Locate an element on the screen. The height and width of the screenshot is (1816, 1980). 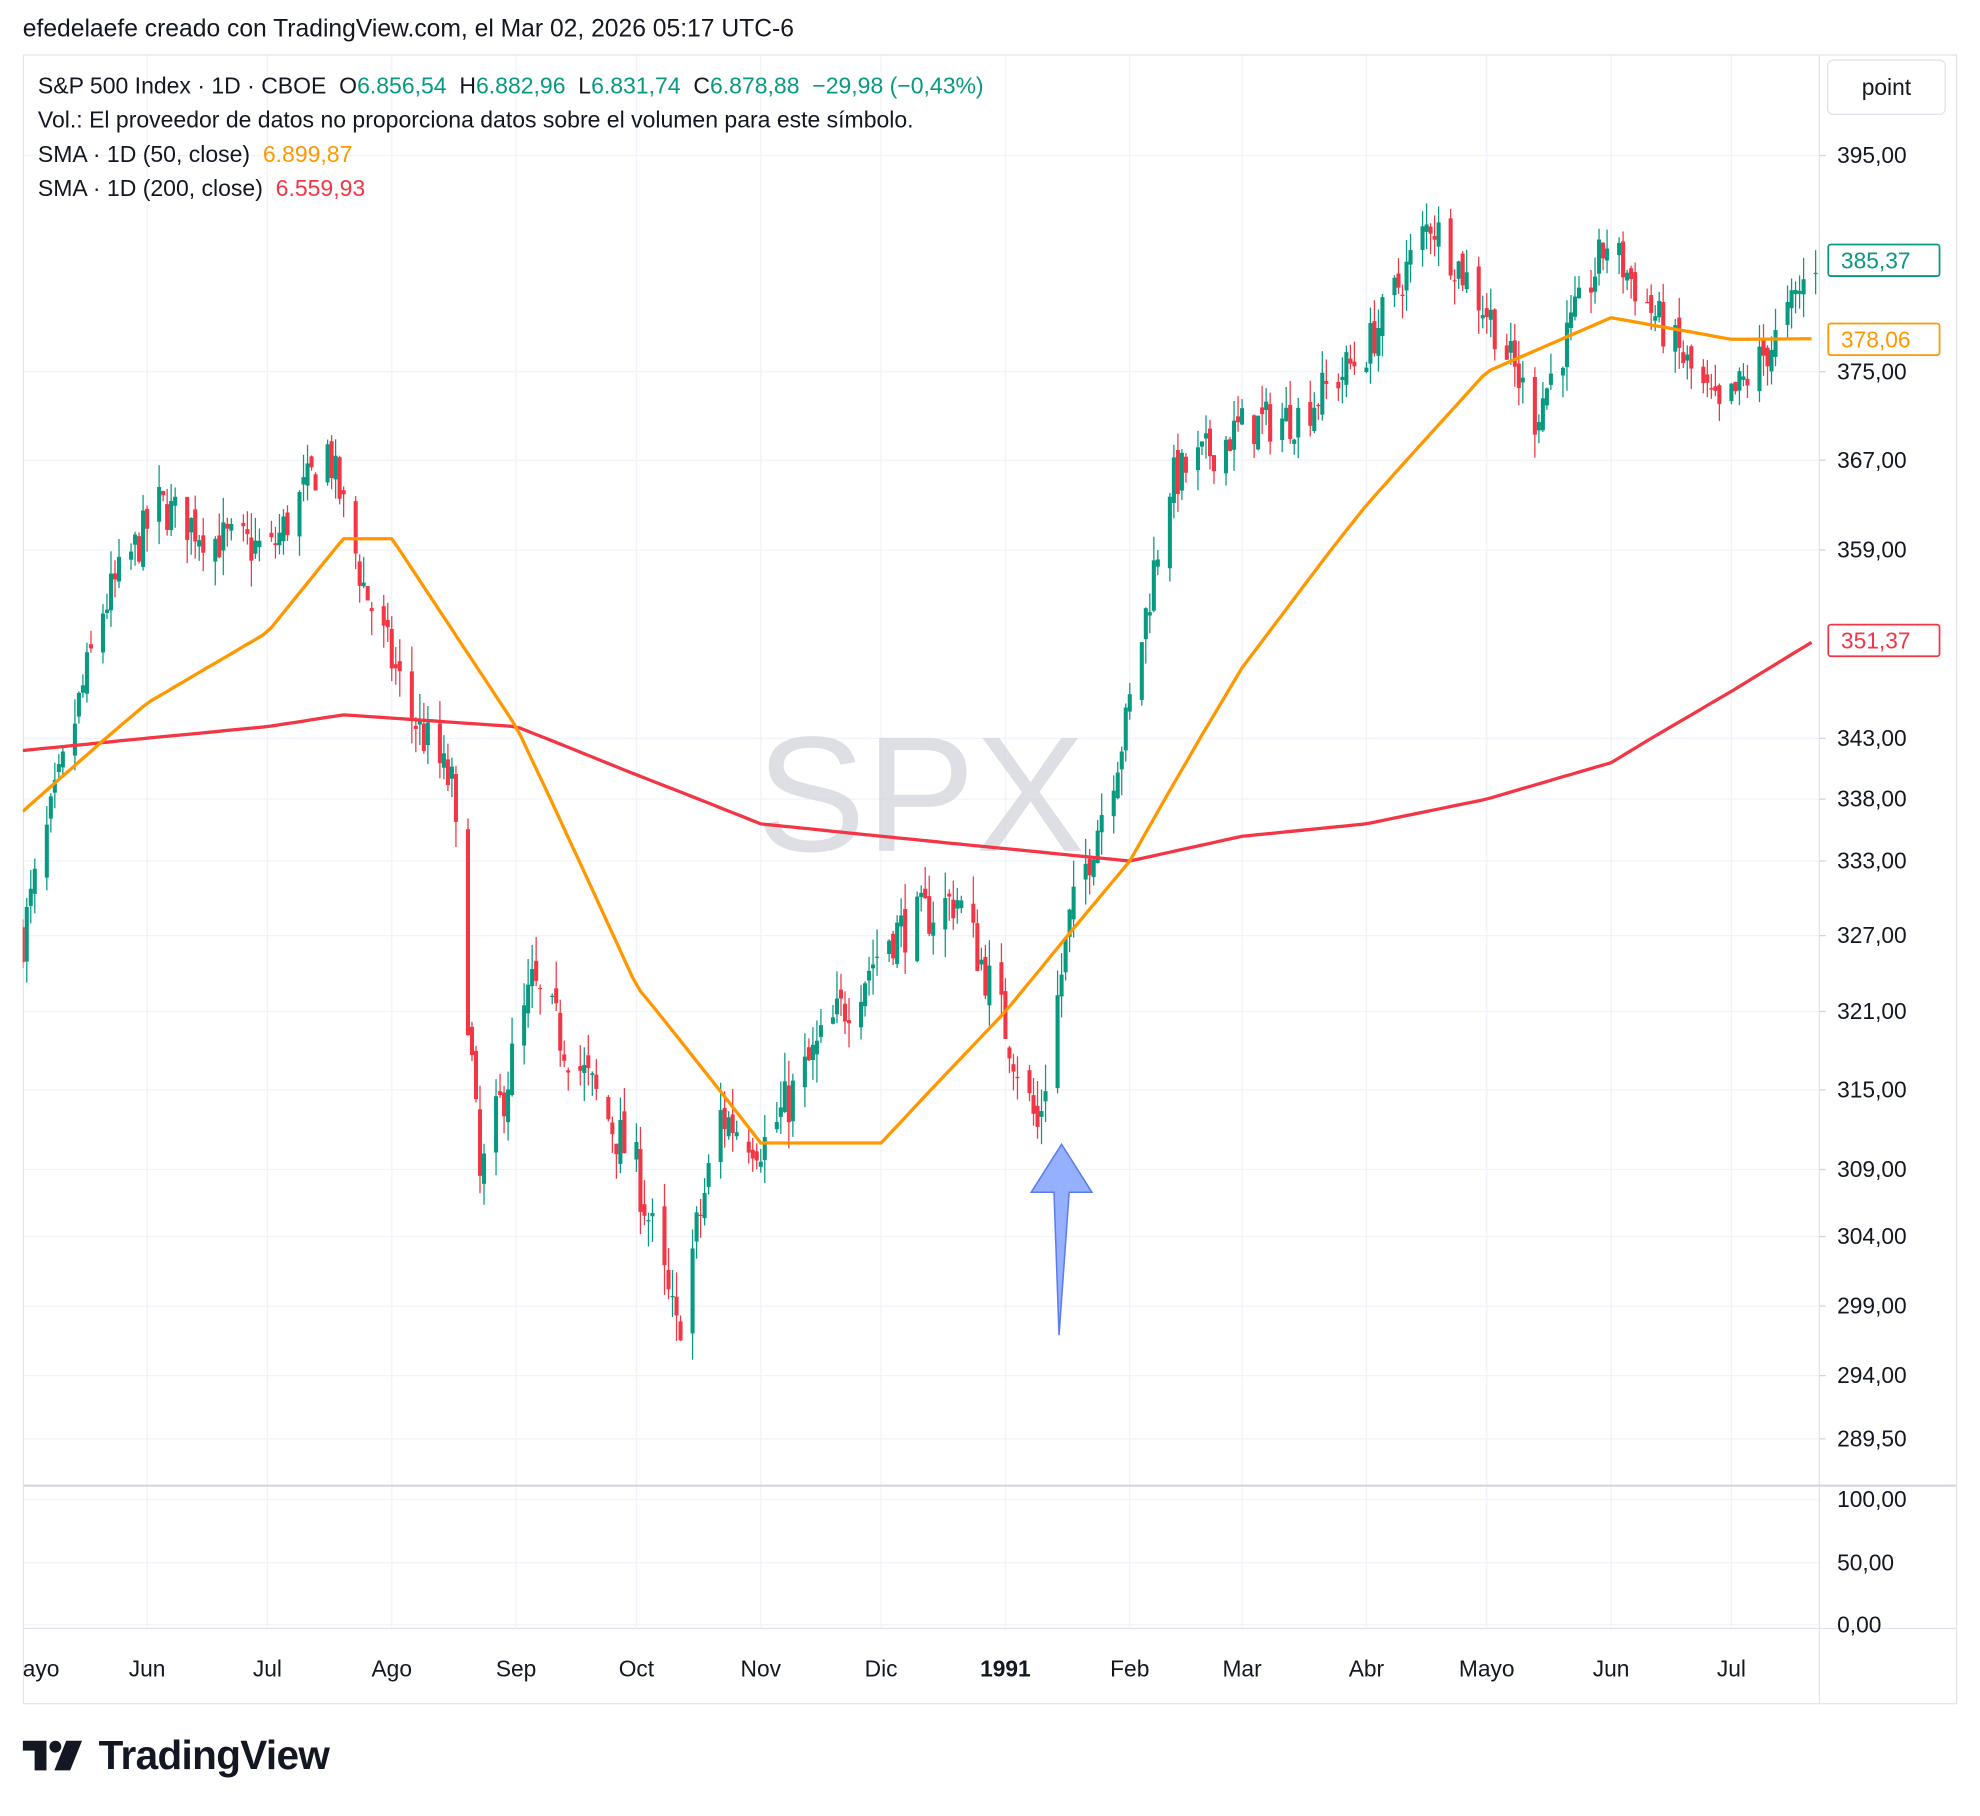
legend-sma50-row: SMA · 1D (50, close) 6.899,87 is located at coordinates (511, 155).